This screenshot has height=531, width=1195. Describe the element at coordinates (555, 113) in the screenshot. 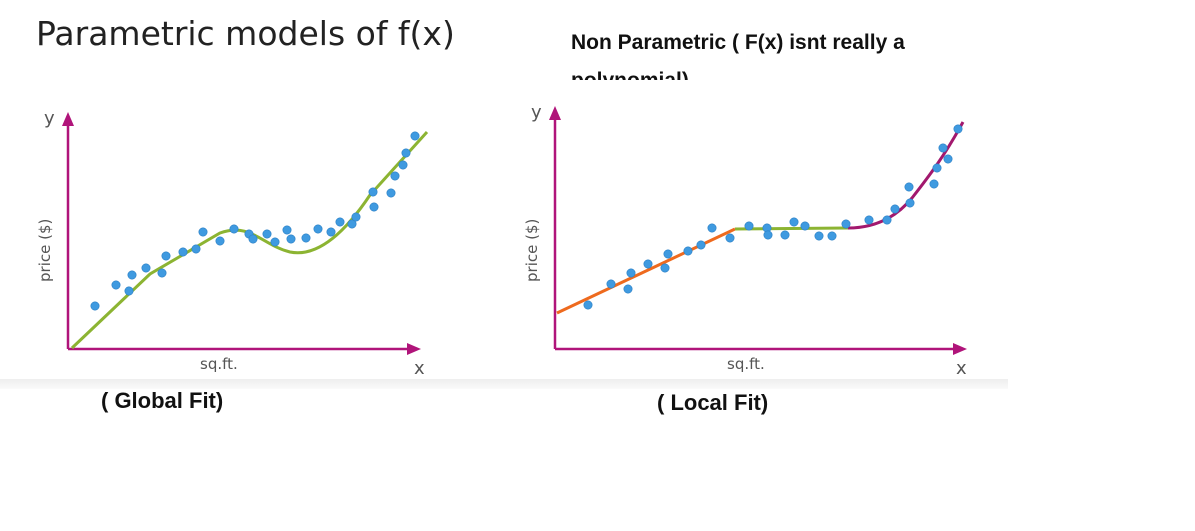

I see `right-y-arrow-icon` at that location.